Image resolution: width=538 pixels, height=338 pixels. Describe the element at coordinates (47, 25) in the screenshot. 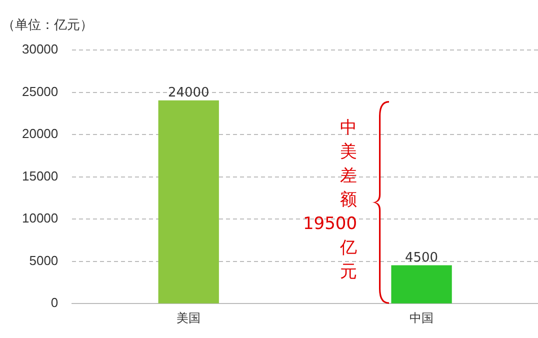

I see `y-axis-title: （单位：亿元）` at that location.